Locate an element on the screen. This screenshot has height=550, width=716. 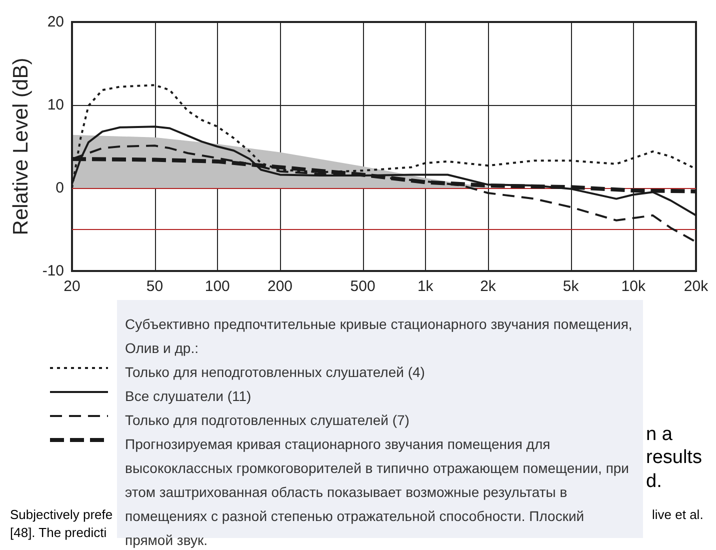
x-tick-label: 20 is located at coordinates (72, 286).